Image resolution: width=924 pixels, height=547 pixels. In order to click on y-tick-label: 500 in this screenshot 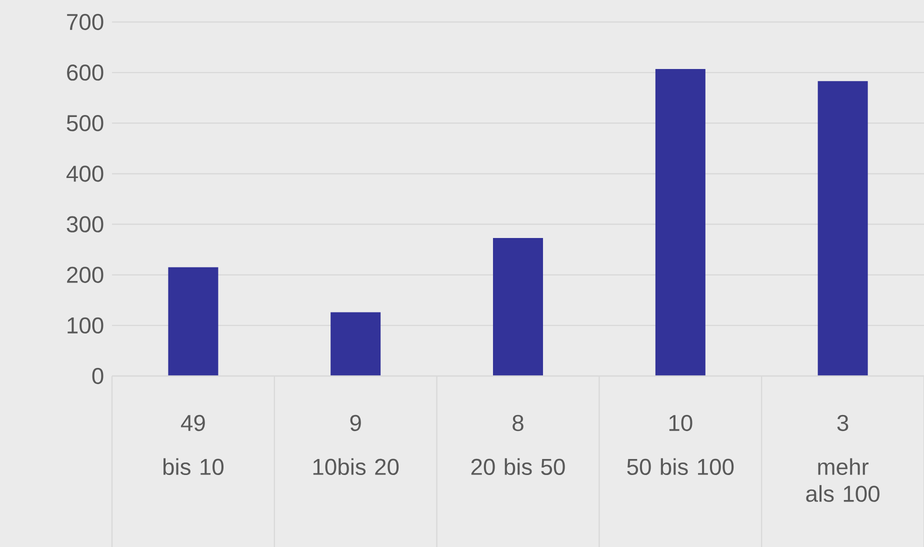, I will do `click(85, 123)`.